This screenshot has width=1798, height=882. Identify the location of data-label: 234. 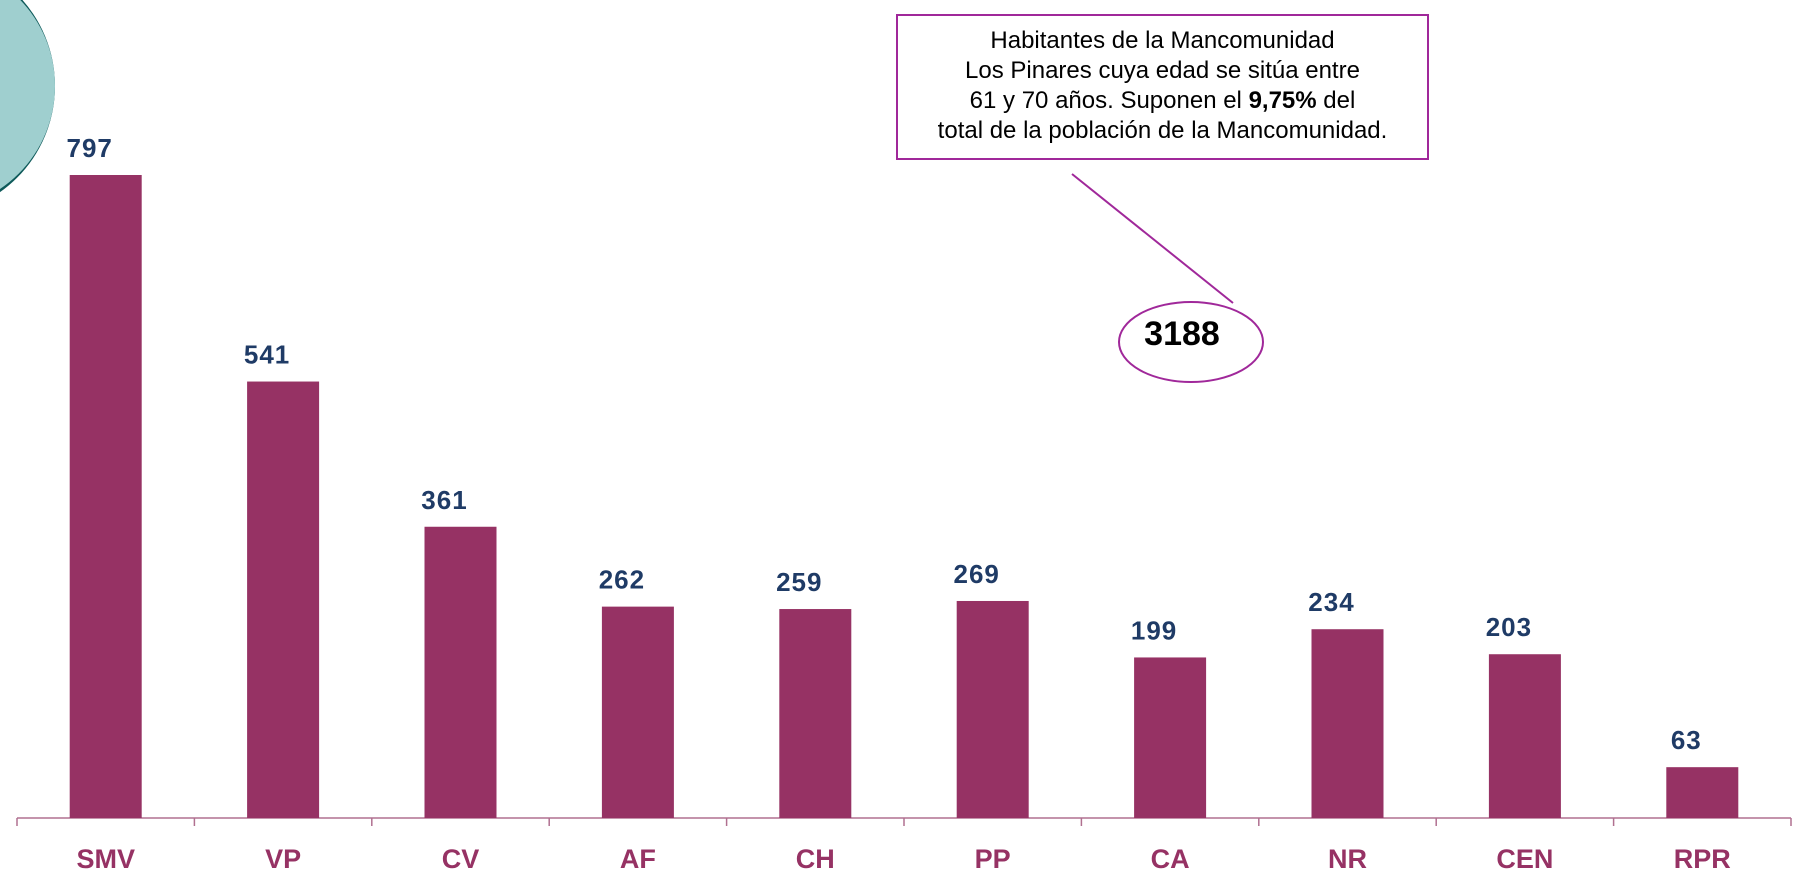
(1331, 602).